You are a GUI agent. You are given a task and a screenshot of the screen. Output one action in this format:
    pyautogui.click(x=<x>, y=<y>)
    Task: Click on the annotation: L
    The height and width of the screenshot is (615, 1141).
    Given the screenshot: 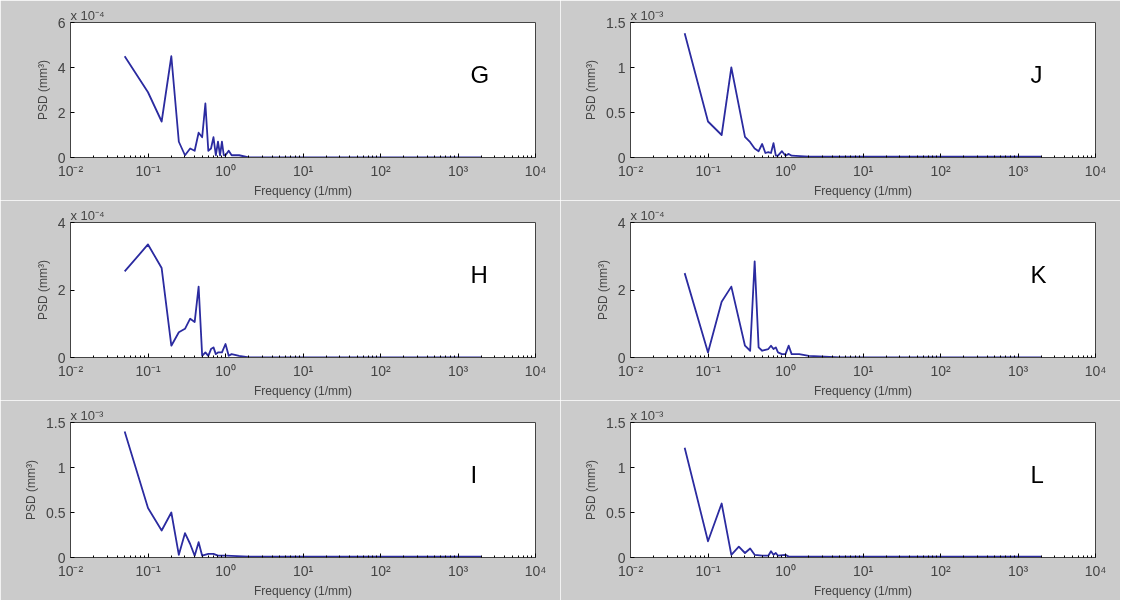 What is the action you would take?
    pyautogui.click(x=1037, y=474)
    